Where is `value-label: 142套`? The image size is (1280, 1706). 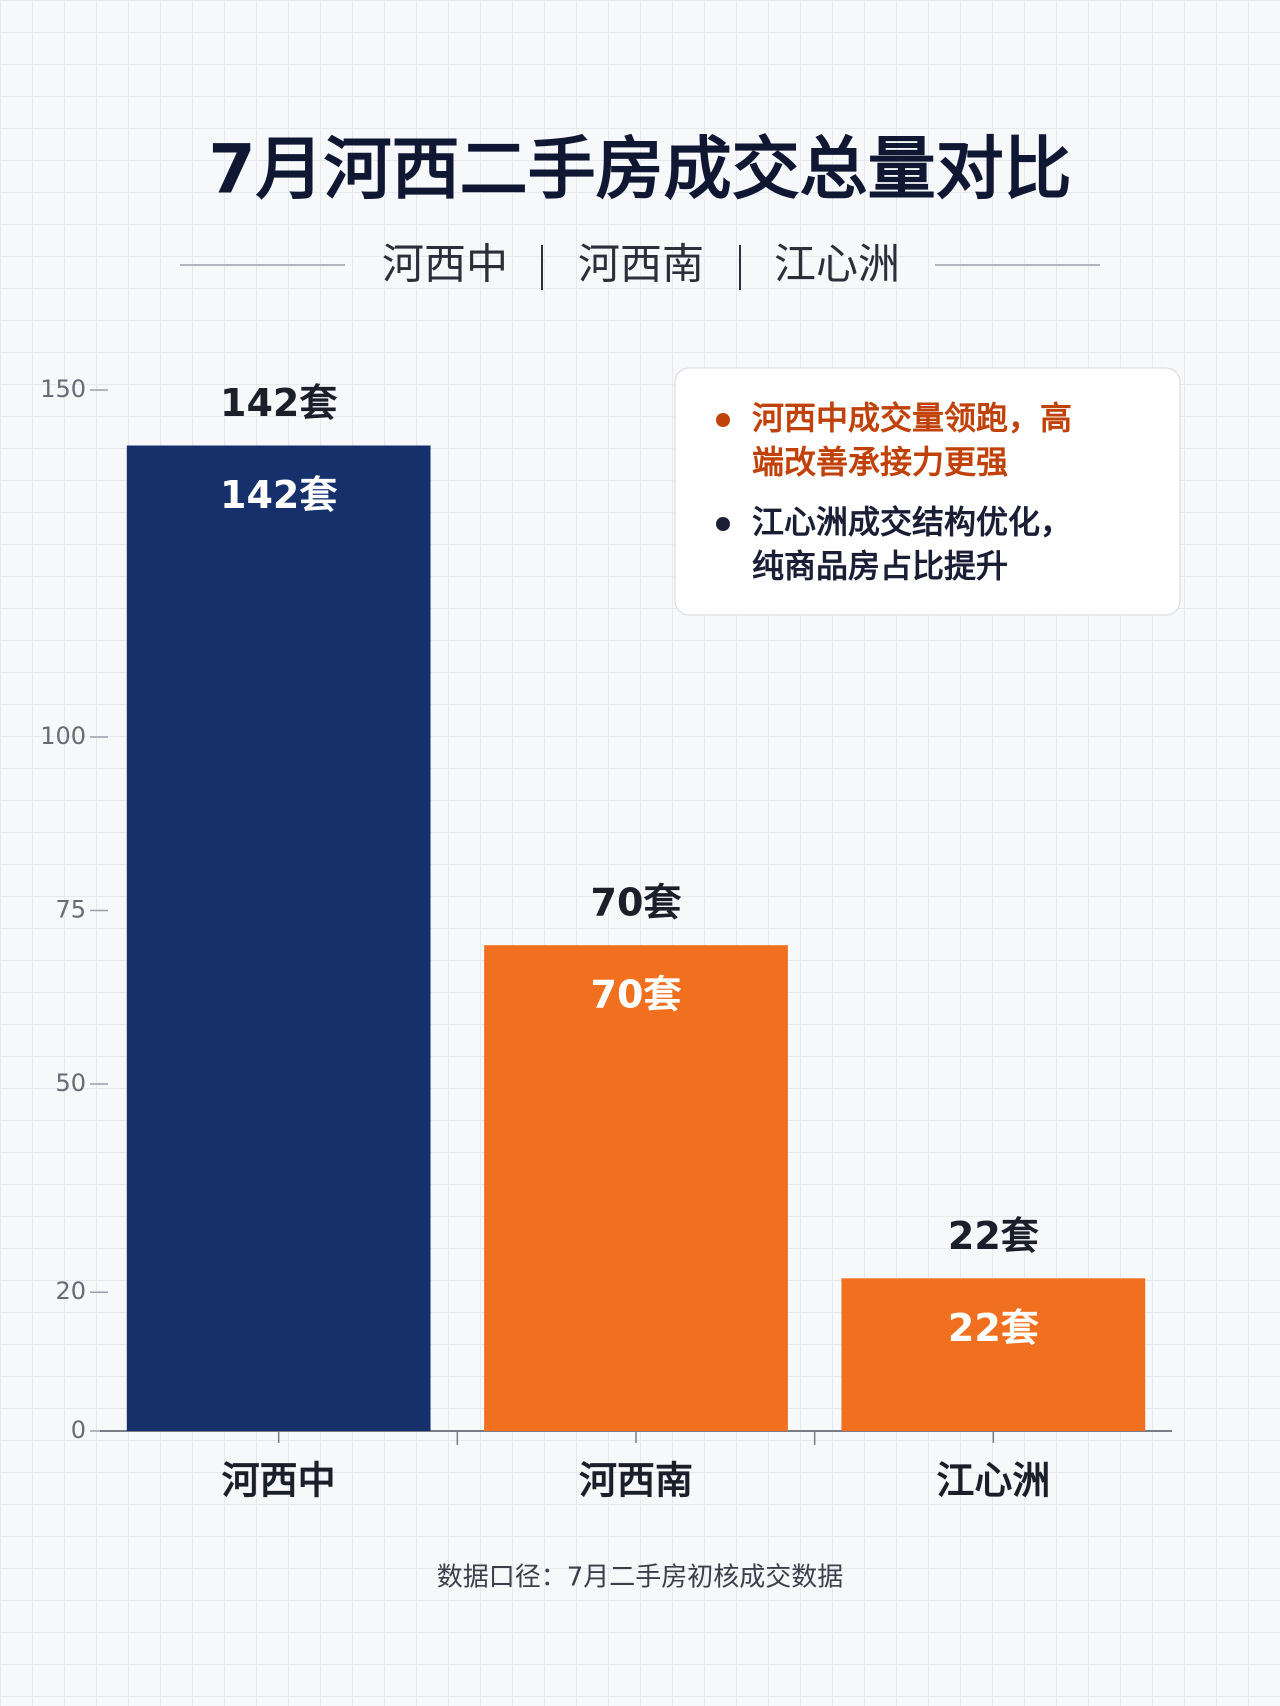
value-label: 142套 is located at coordinates (278, 403).